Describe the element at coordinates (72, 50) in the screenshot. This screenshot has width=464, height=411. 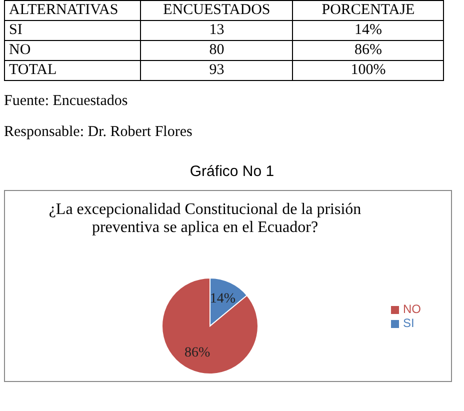
I see `text: NO` at that location.